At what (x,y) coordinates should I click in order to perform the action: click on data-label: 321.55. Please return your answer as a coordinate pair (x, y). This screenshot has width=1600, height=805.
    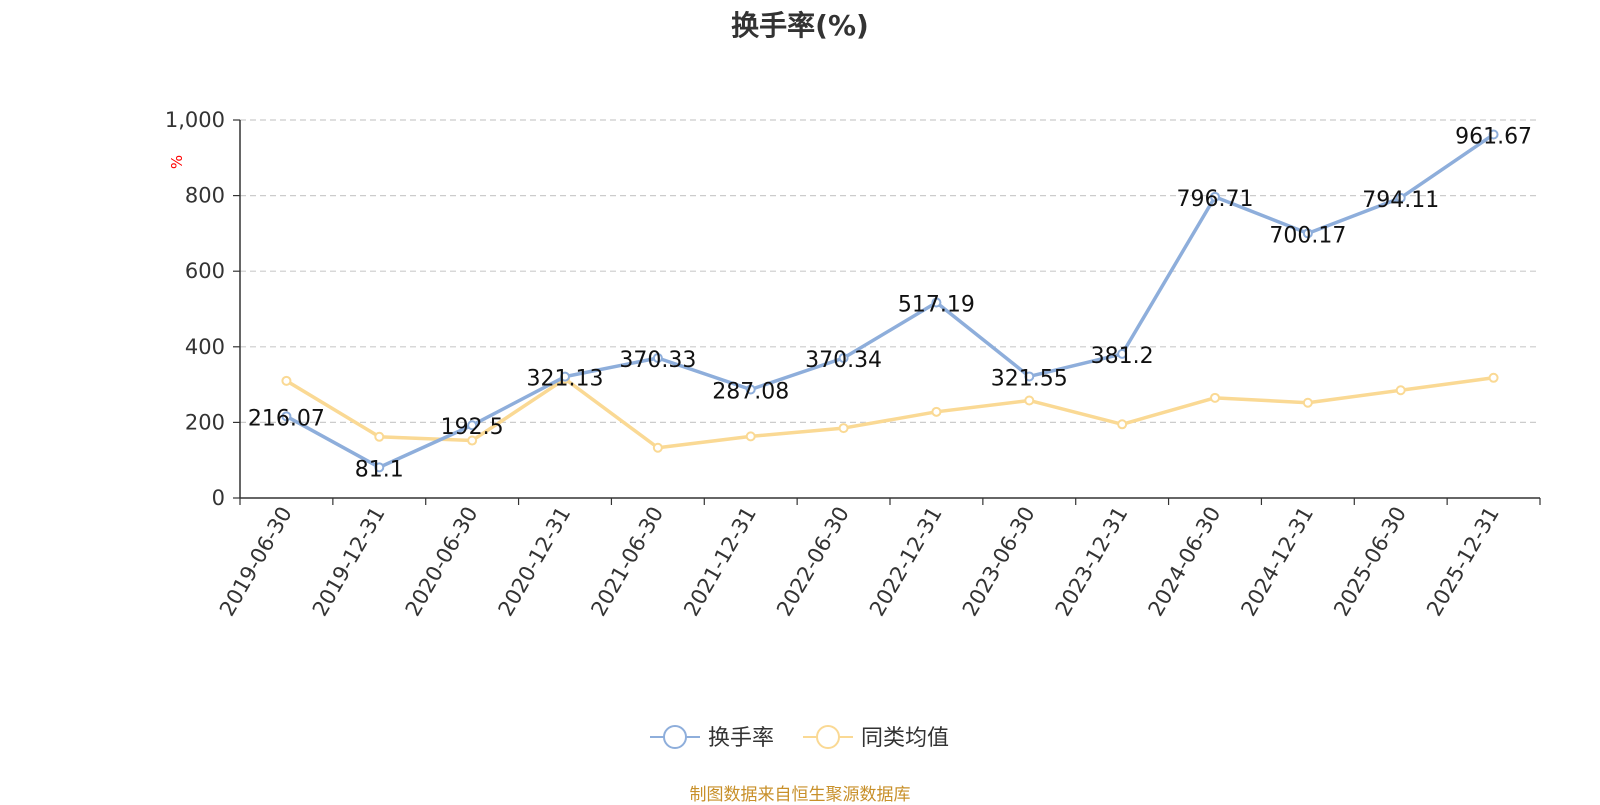
    Looking at the image, I should click on (1029, 378).